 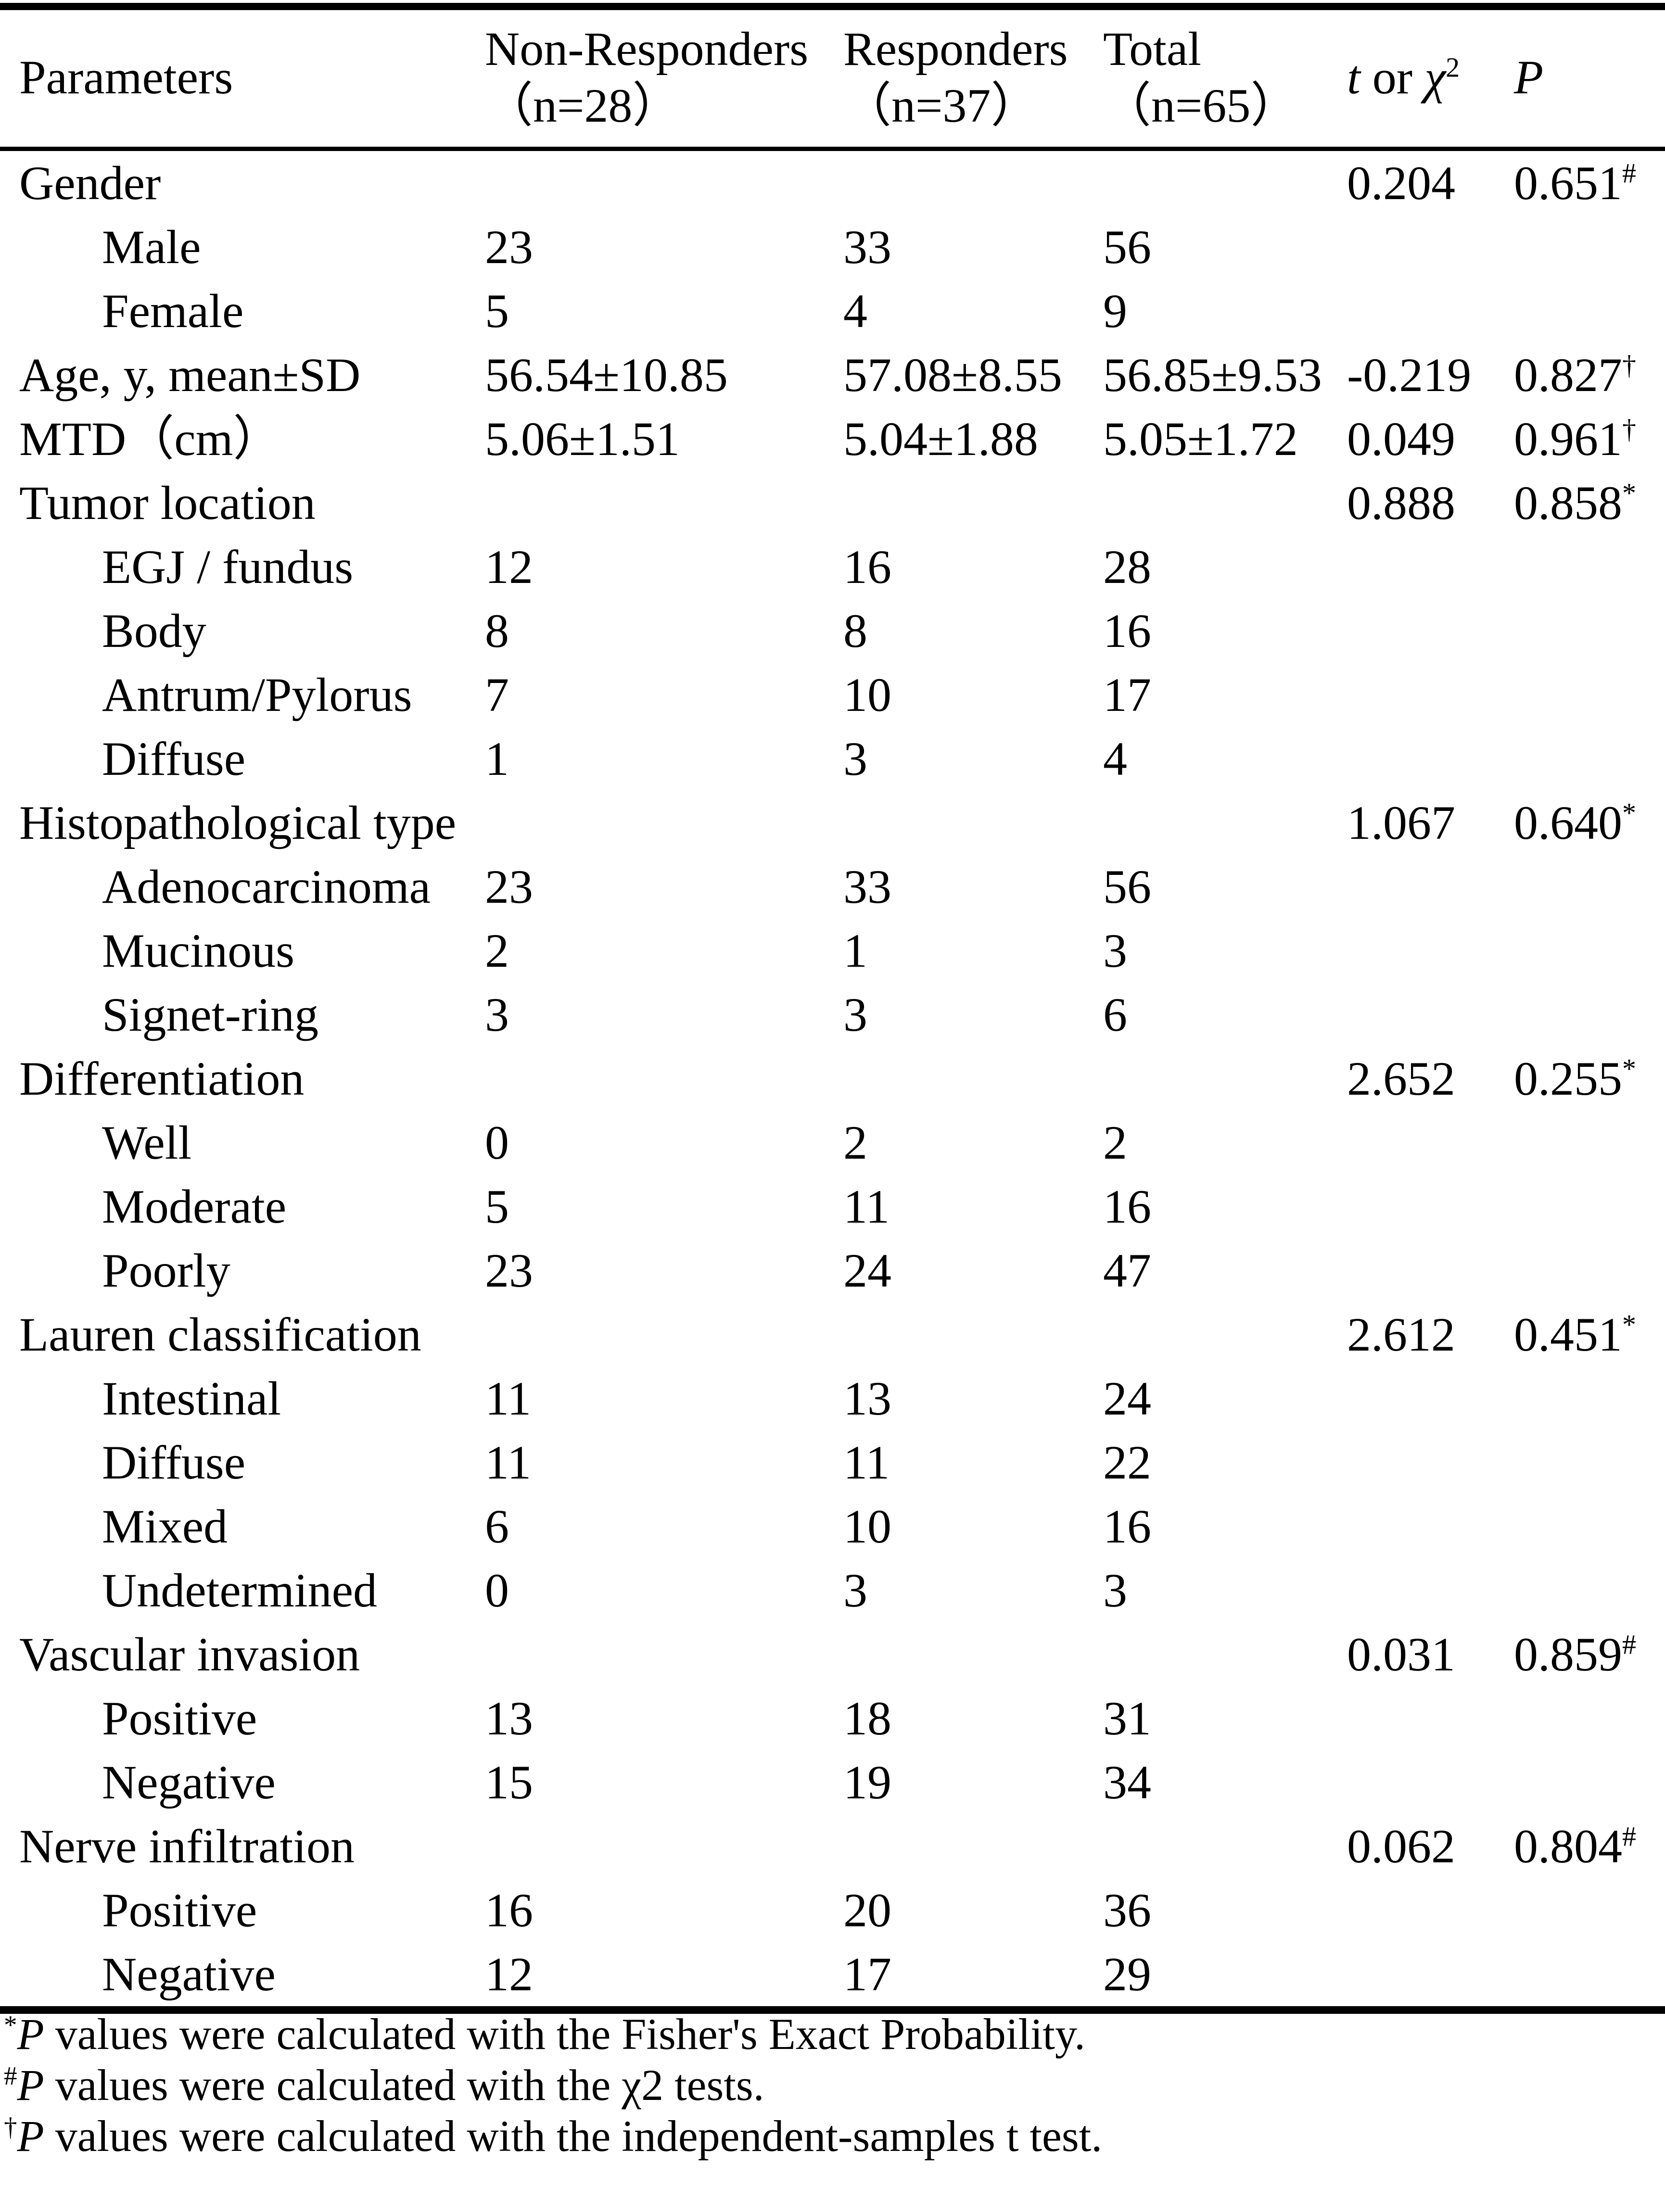 What do you see at coordinates (1152, 49) in the screenshot?
I see `total-label: Total` at bounding box center [1152, 49].